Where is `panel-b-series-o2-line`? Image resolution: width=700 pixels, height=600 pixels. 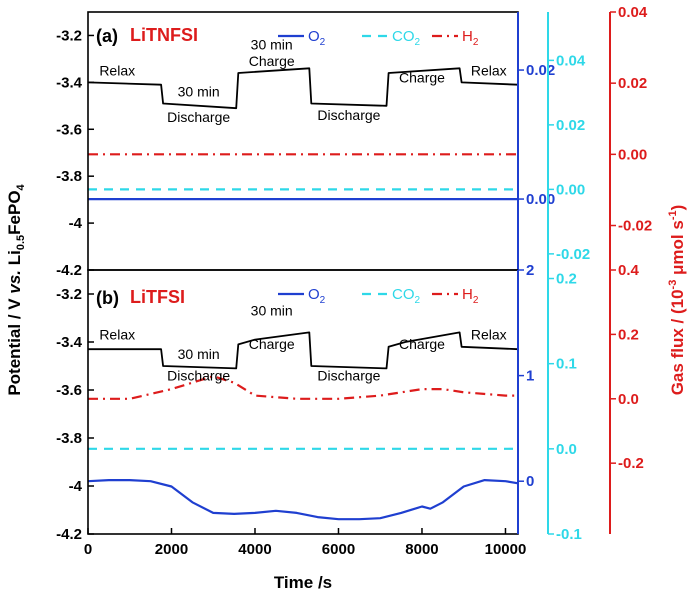 panel-b-series-o2-line is located at coordinates (303, 500).